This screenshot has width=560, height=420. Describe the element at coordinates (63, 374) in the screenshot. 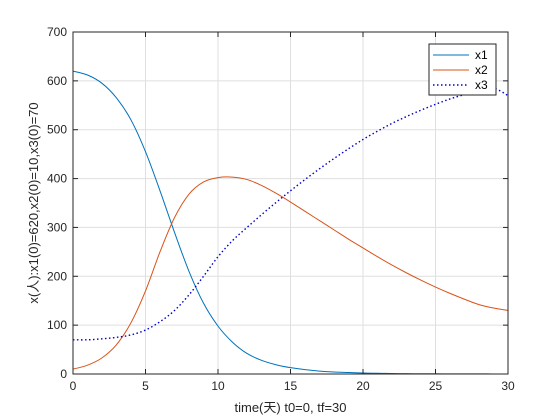

I see `y-tick-label: 0` at that location.